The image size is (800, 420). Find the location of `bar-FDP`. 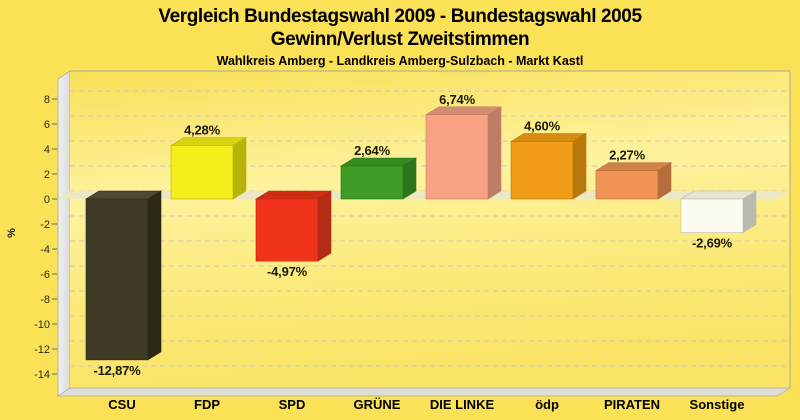

bar-FDP is located at coordinates (208, 168).